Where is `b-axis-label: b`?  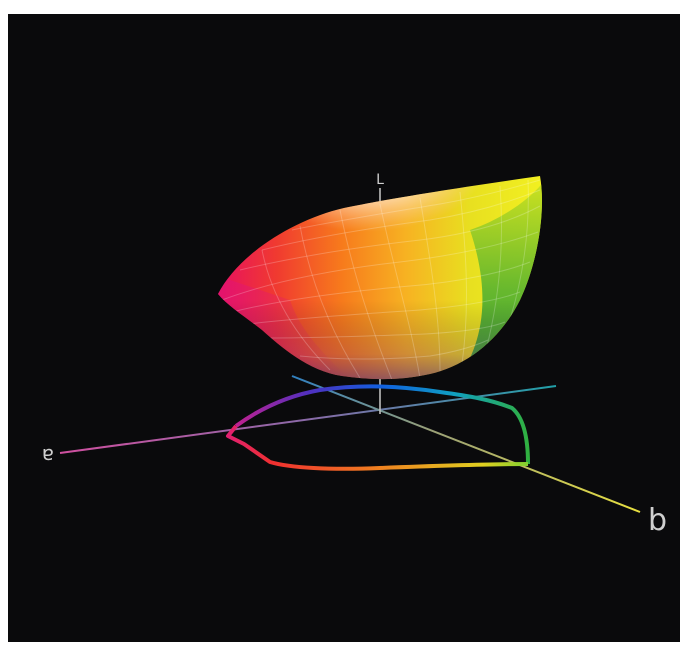 b-axis-label: b is located at coordinates (657, 520).